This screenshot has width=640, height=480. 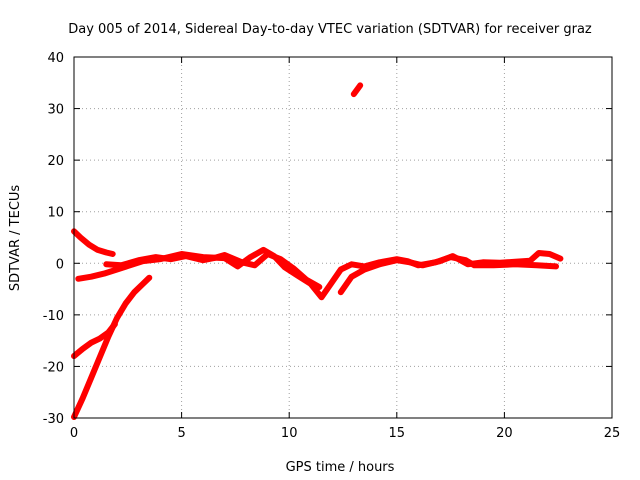 What do you see at coordinates (504, 433) in the screenshot?
I see `x-tick-label: 20` at bounding box center [504, 433].